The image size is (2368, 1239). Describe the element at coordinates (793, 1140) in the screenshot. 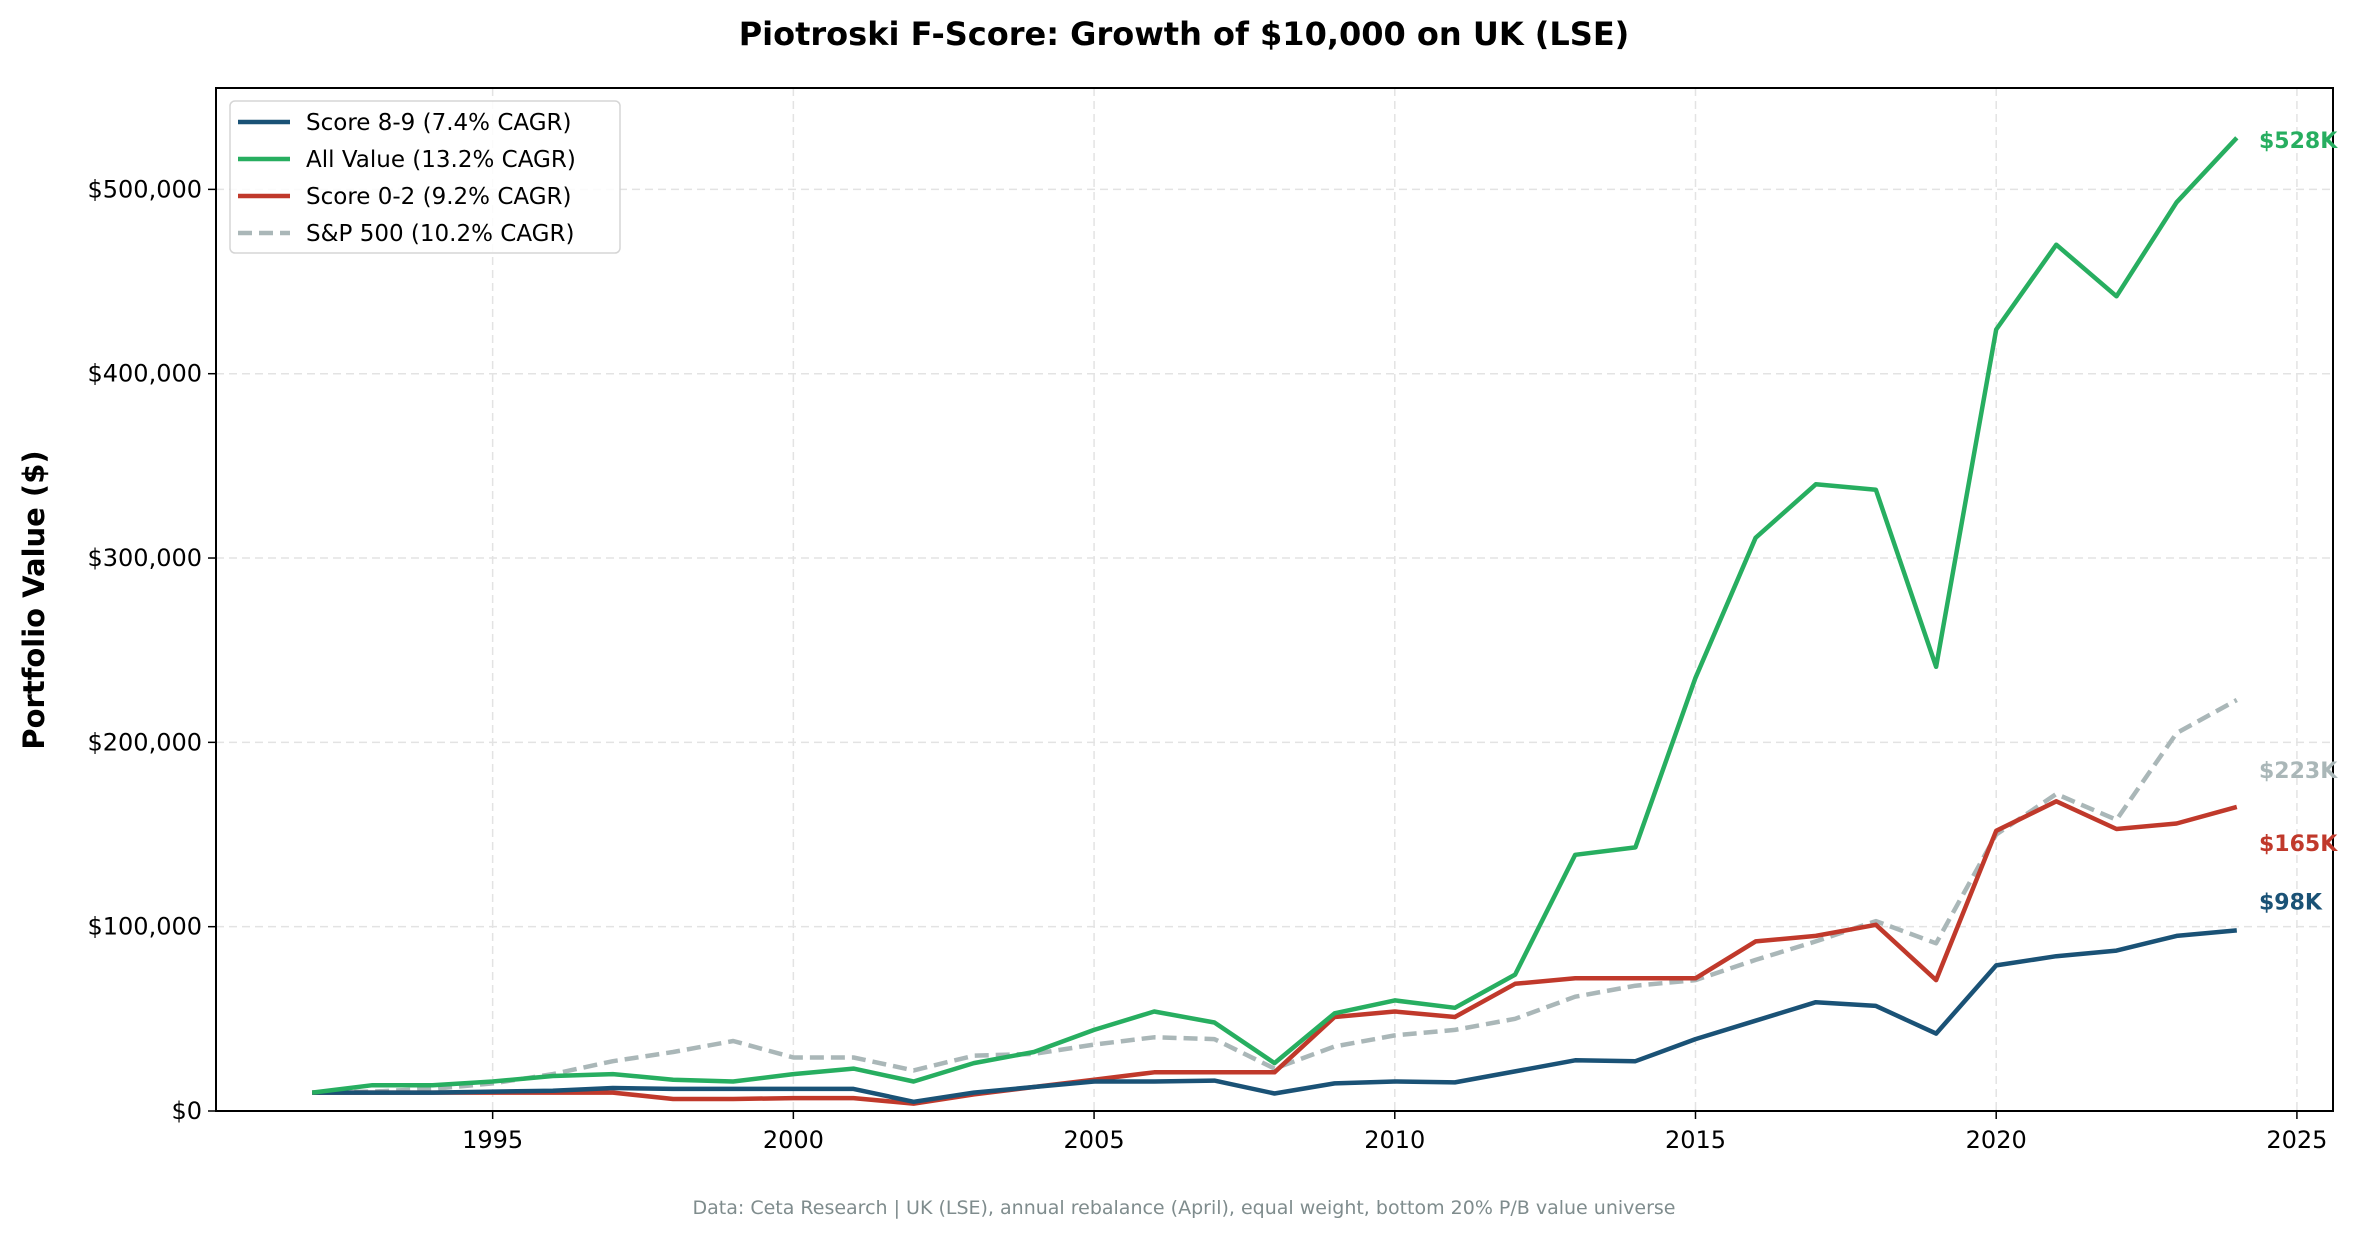

I see `x-tick-label: 2000` at that location.